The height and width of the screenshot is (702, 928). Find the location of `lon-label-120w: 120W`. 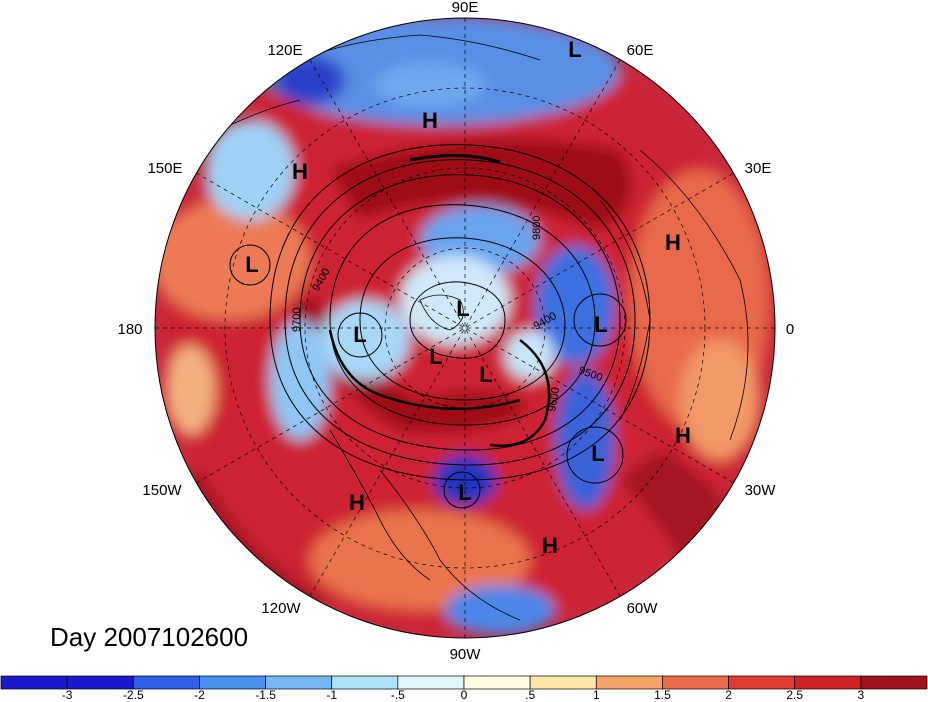

lon-label-120w: 120W is located at coordinates (281, 608).